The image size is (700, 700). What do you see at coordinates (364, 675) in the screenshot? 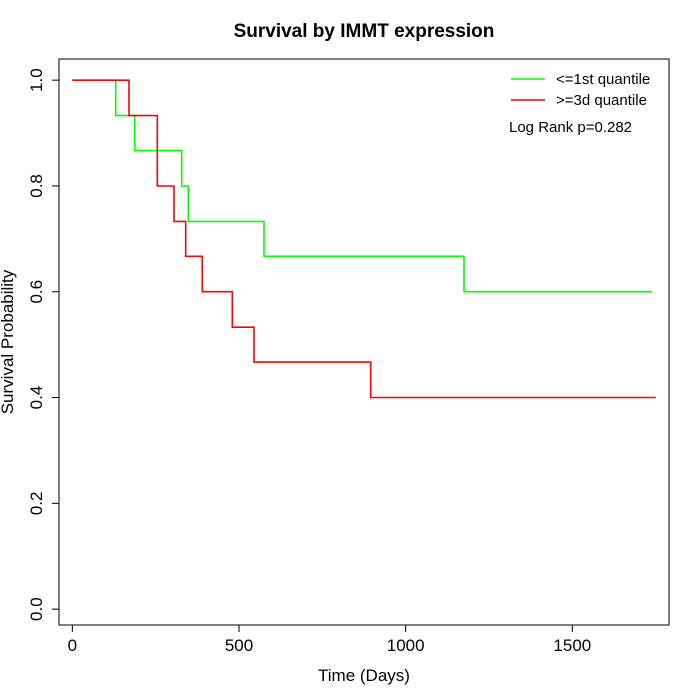
I see `x-axis-label: Time (Days)` at bounding box center [364, 675].